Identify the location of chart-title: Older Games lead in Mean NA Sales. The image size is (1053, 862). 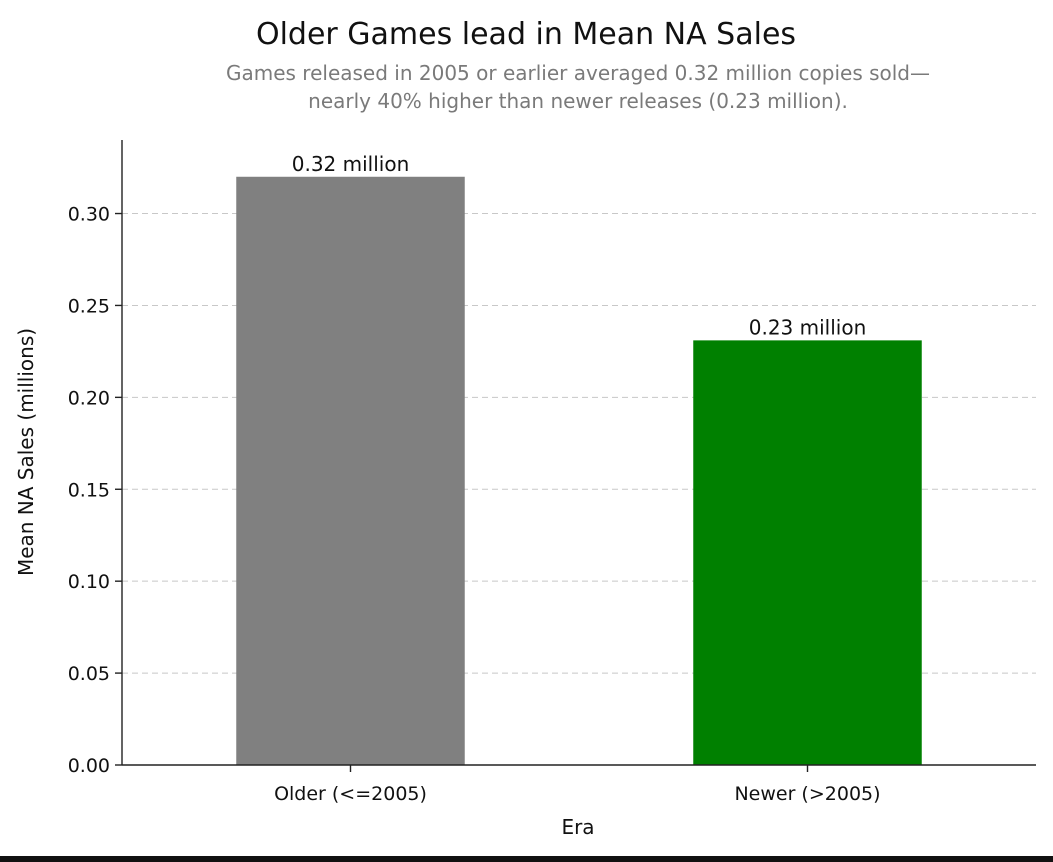
(526, 34).